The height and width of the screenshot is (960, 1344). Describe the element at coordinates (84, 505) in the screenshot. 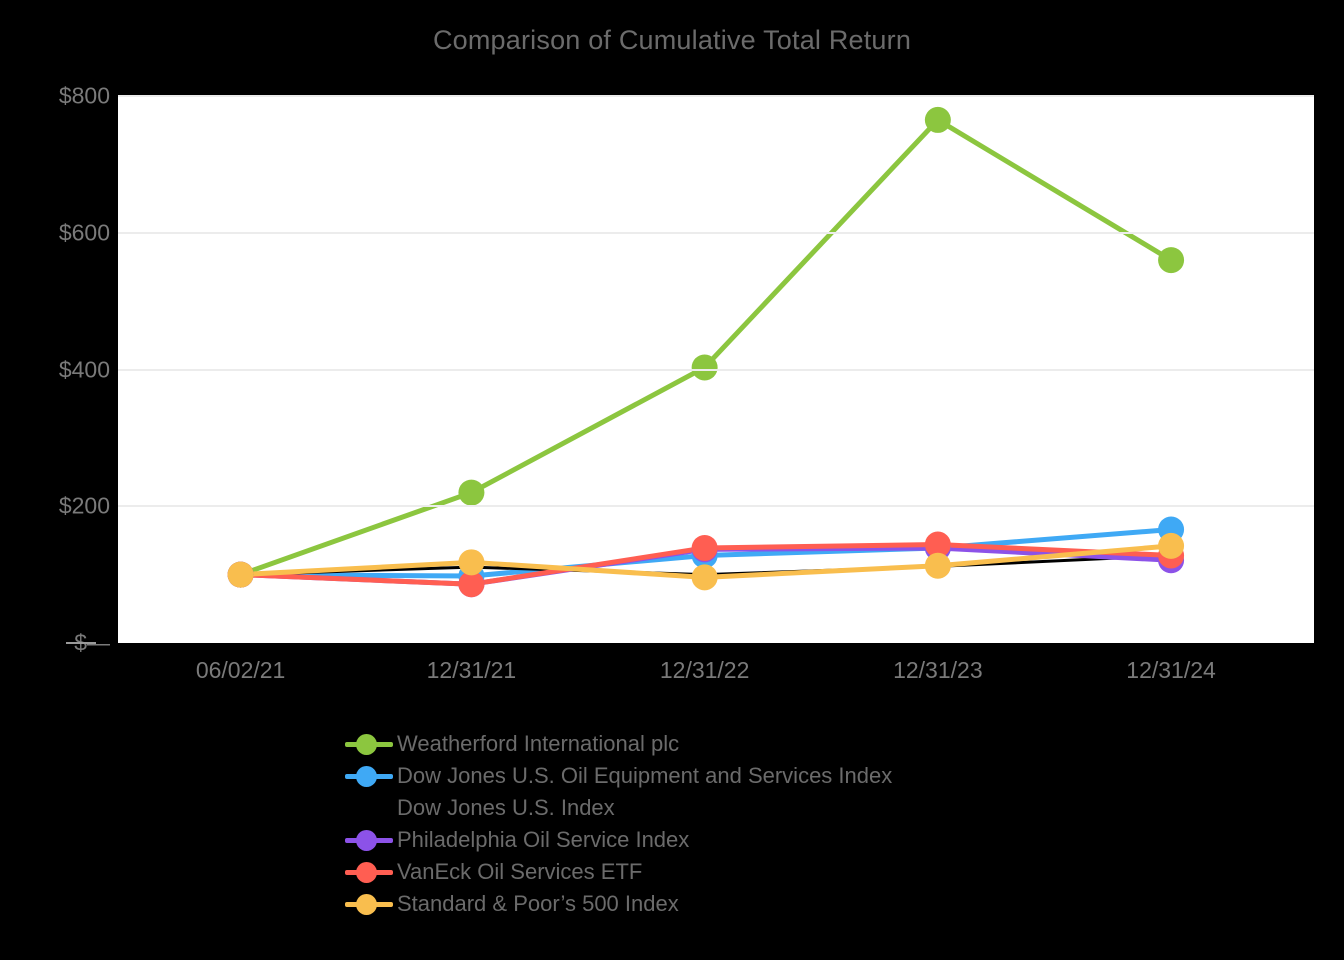

I see `y-axis-tick-label: $200` at that location.